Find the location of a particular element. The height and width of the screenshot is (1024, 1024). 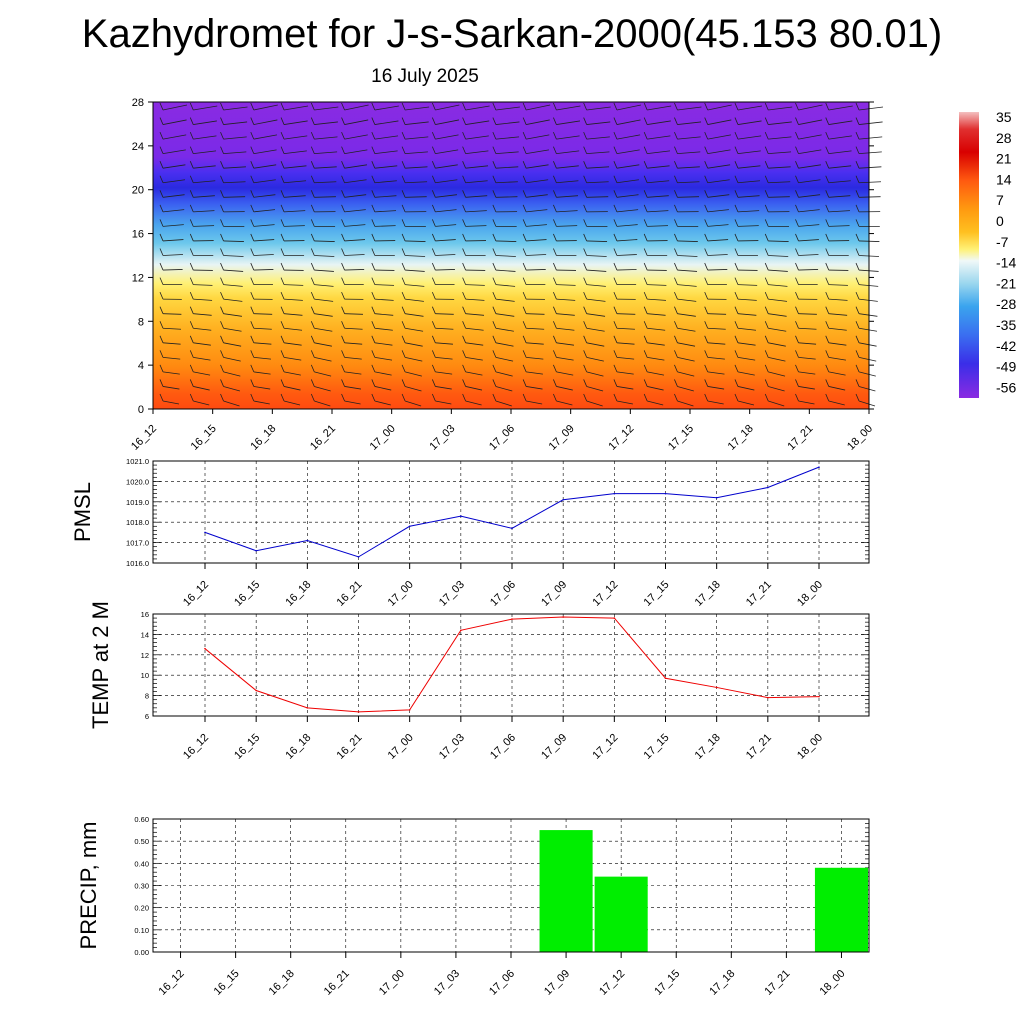

y-tick-label: 1020.0 is located at coordinates (137, 481).